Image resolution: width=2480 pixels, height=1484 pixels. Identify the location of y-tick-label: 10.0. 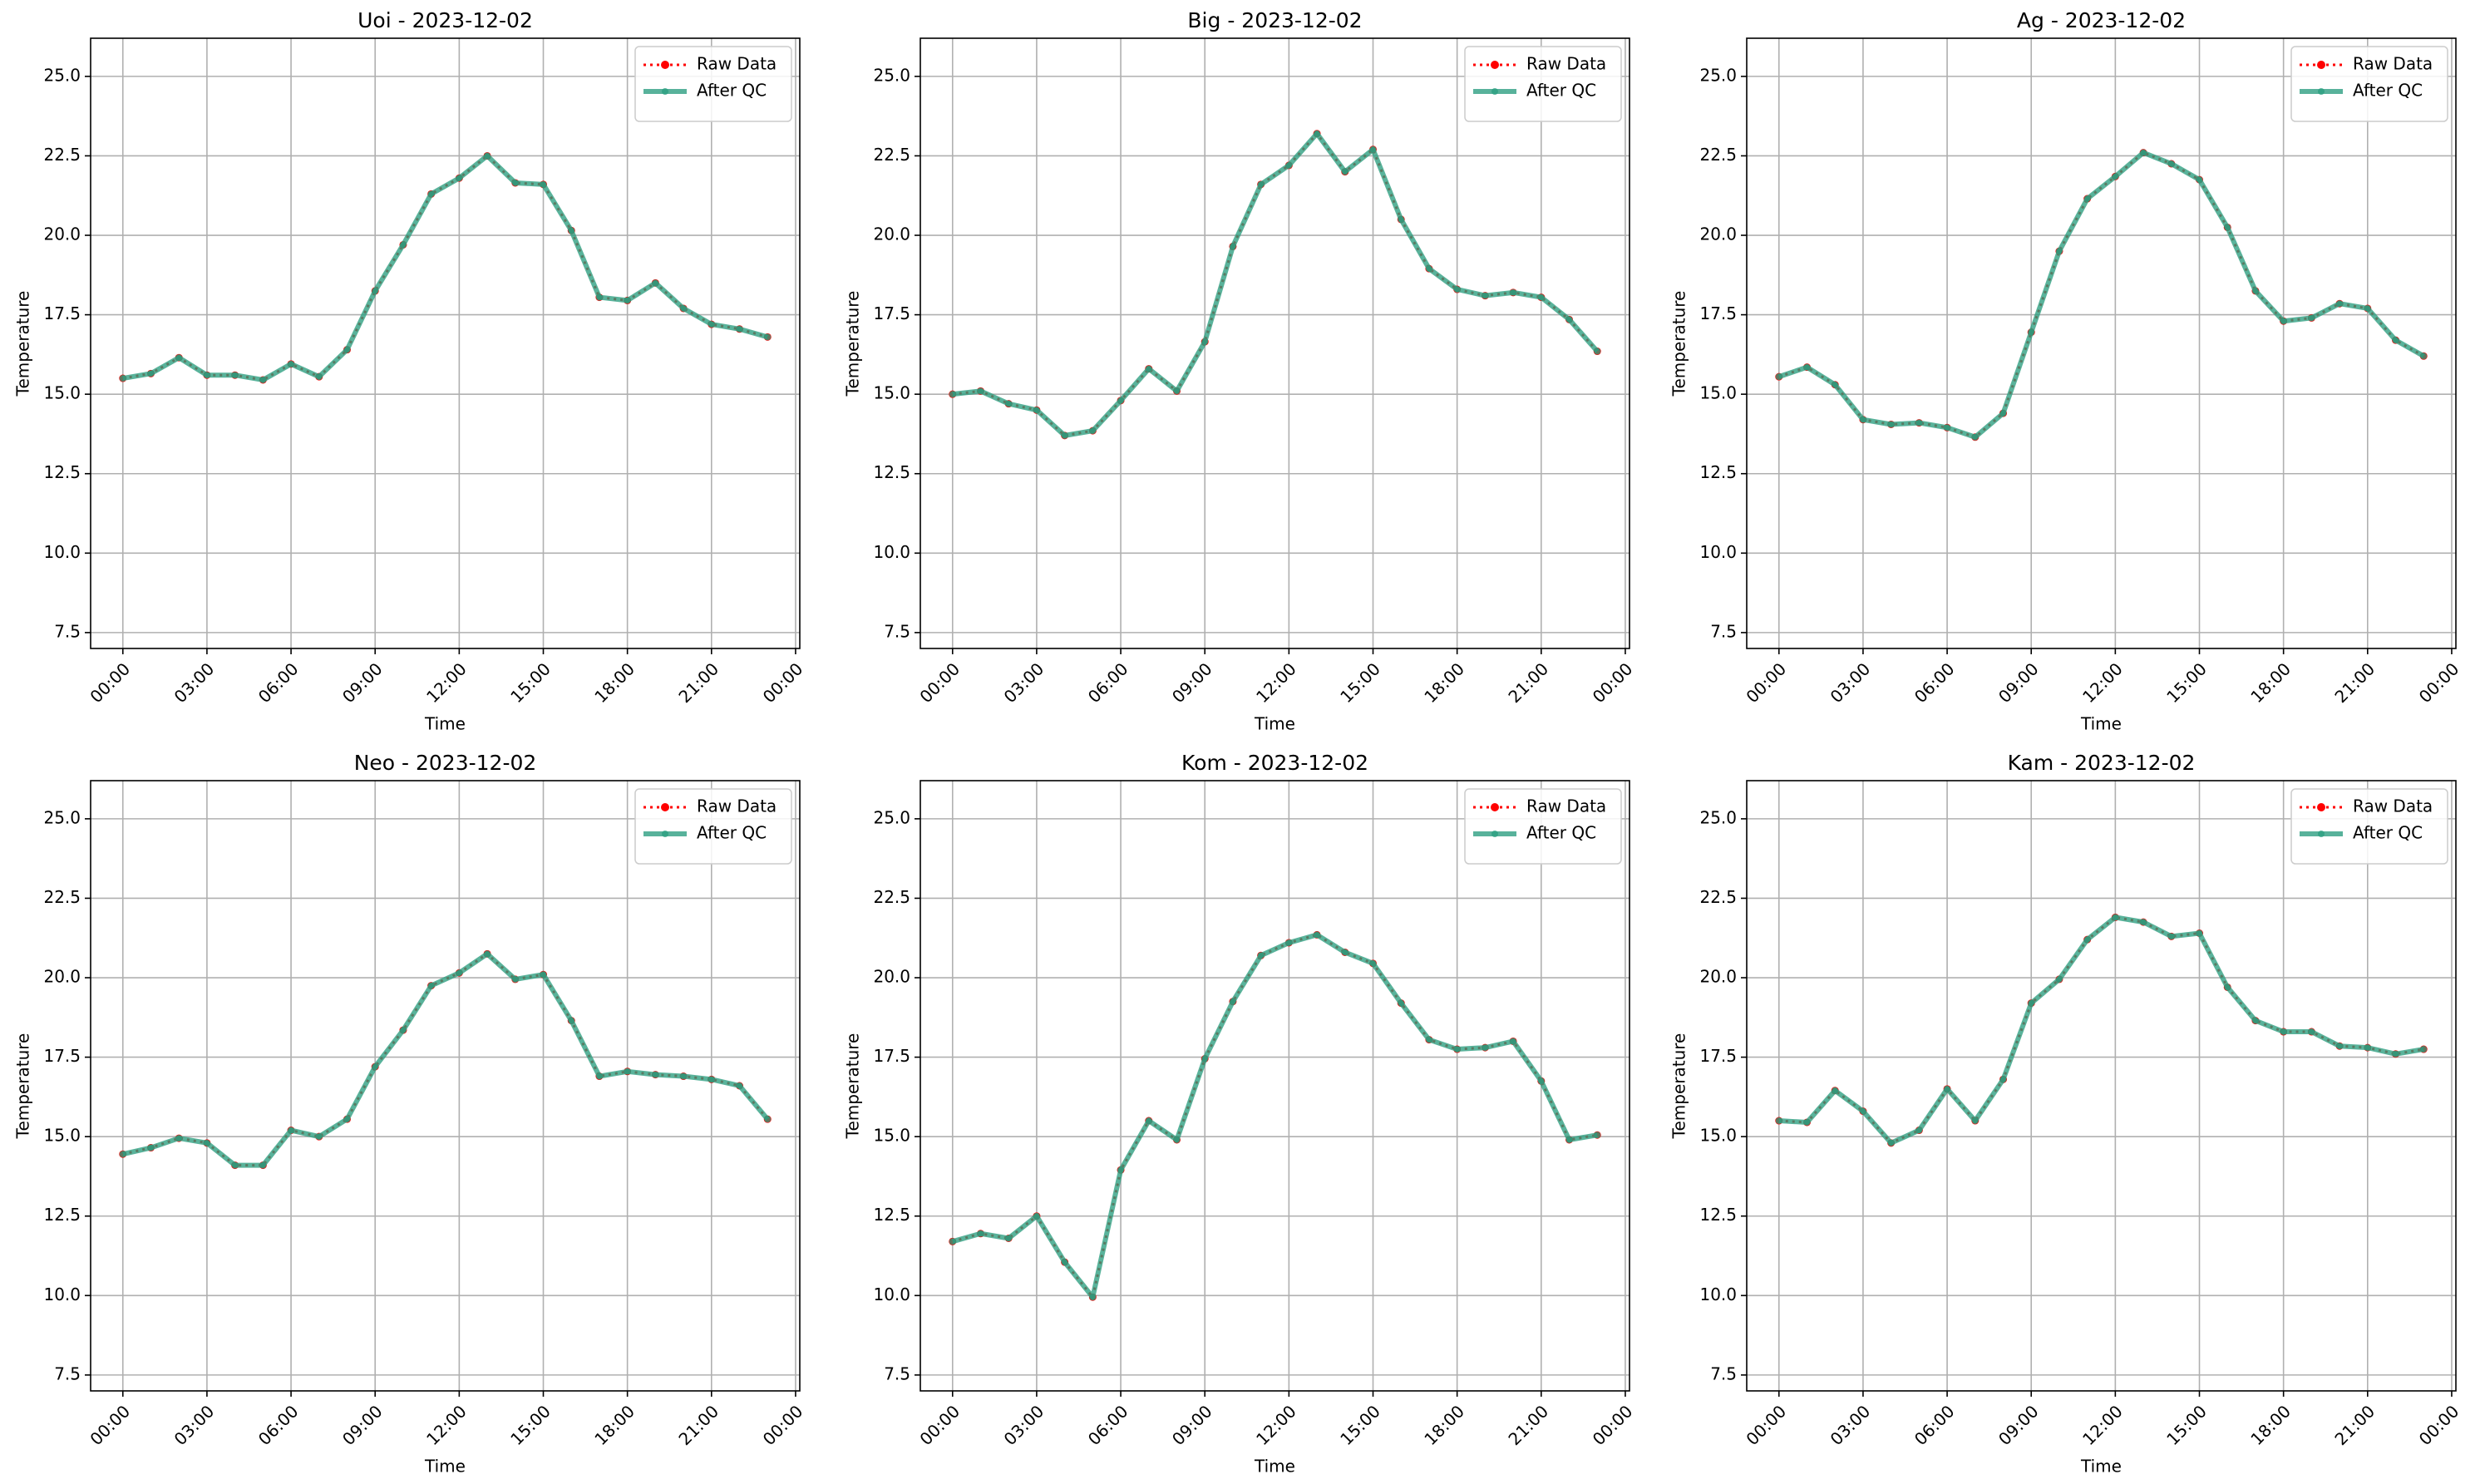
(892, 552).